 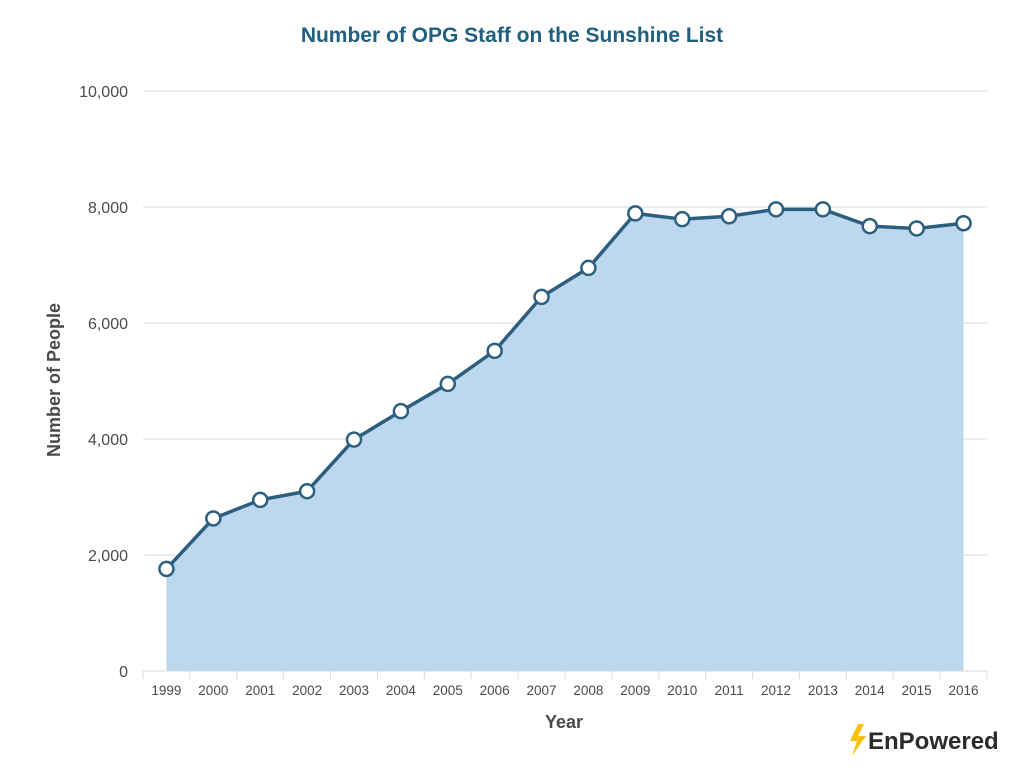 I want to click on brand-logo: EnPowered, so click(x=924, y=740).